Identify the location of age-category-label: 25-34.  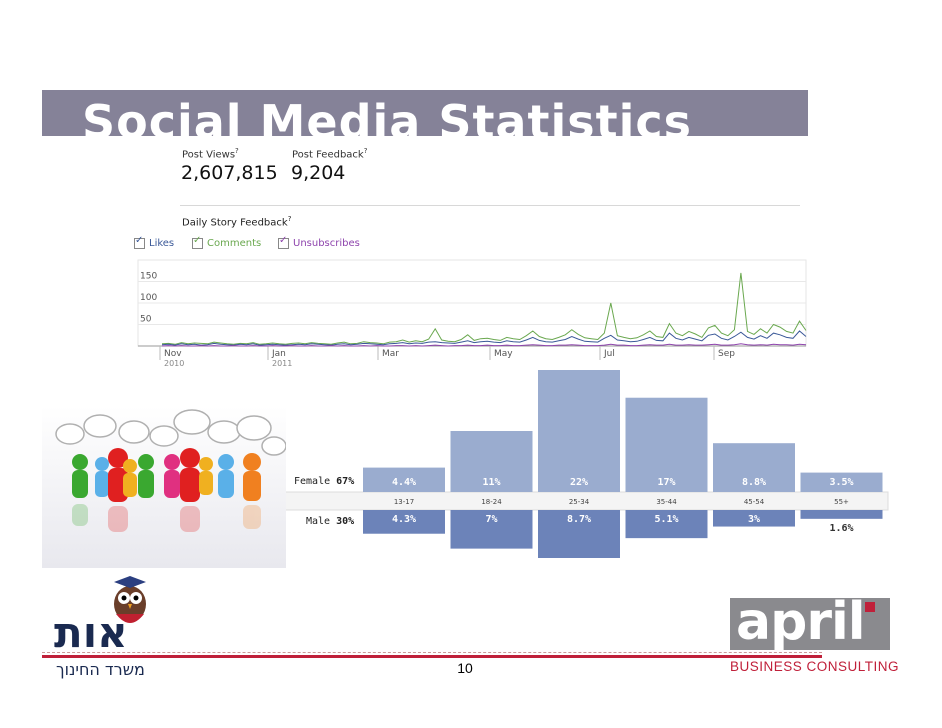
(579, 502).